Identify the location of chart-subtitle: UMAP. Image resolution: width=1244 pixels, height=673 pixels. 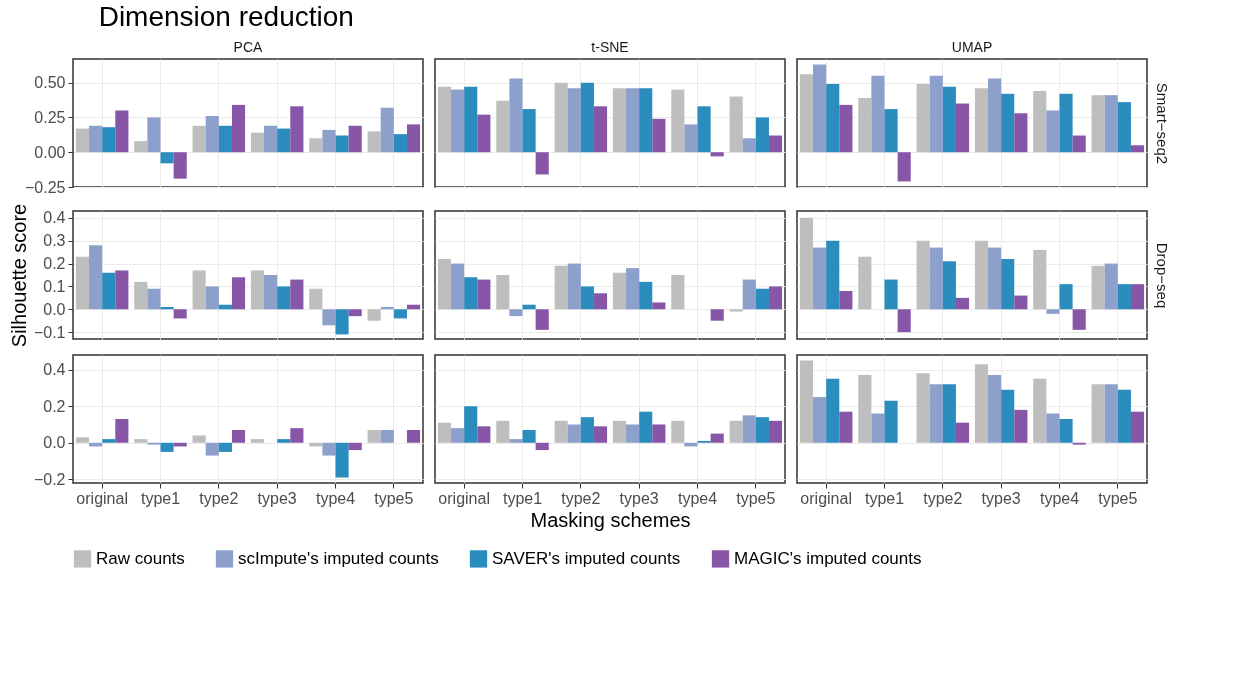
(972, 47).